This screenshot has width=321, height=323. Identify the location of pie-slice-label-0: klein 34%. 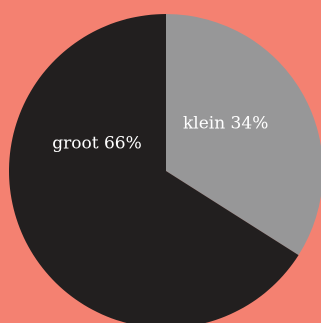
(225, 124).